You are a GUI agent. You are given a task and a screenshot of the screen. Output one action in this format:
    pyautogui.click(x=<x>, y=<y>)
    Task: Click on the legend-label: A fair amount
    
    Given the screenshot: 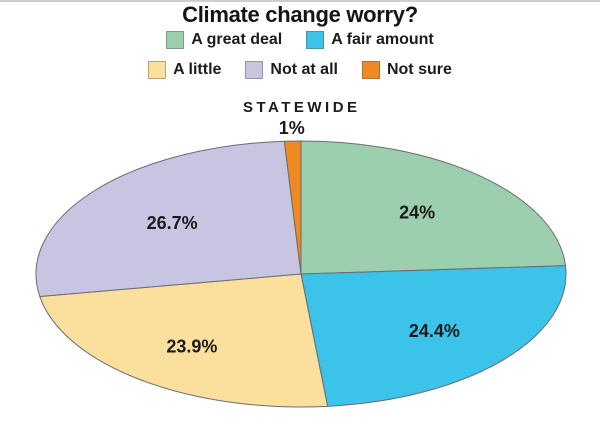 What is the action you would take?
    pyautogui.click(x=382, y=39)
    